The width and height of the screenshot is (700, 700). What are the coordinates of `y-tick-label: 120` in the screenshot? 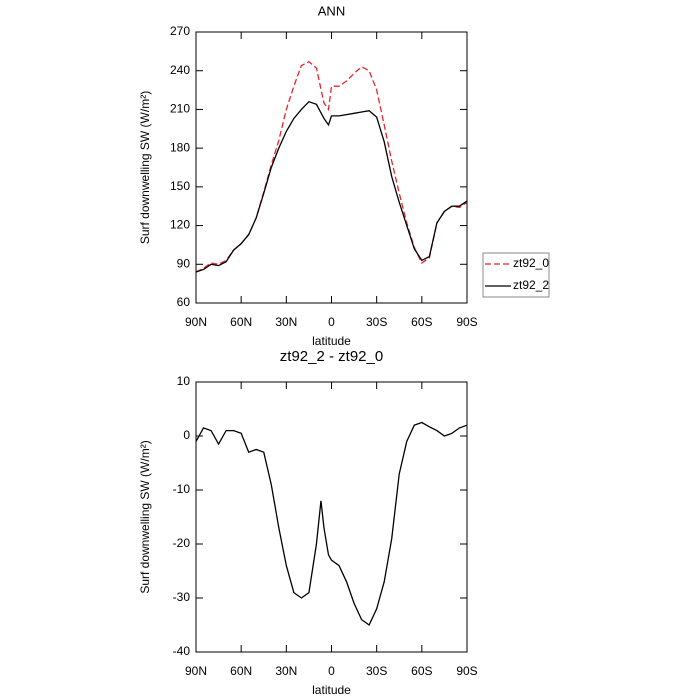 It's located at (180, 225).